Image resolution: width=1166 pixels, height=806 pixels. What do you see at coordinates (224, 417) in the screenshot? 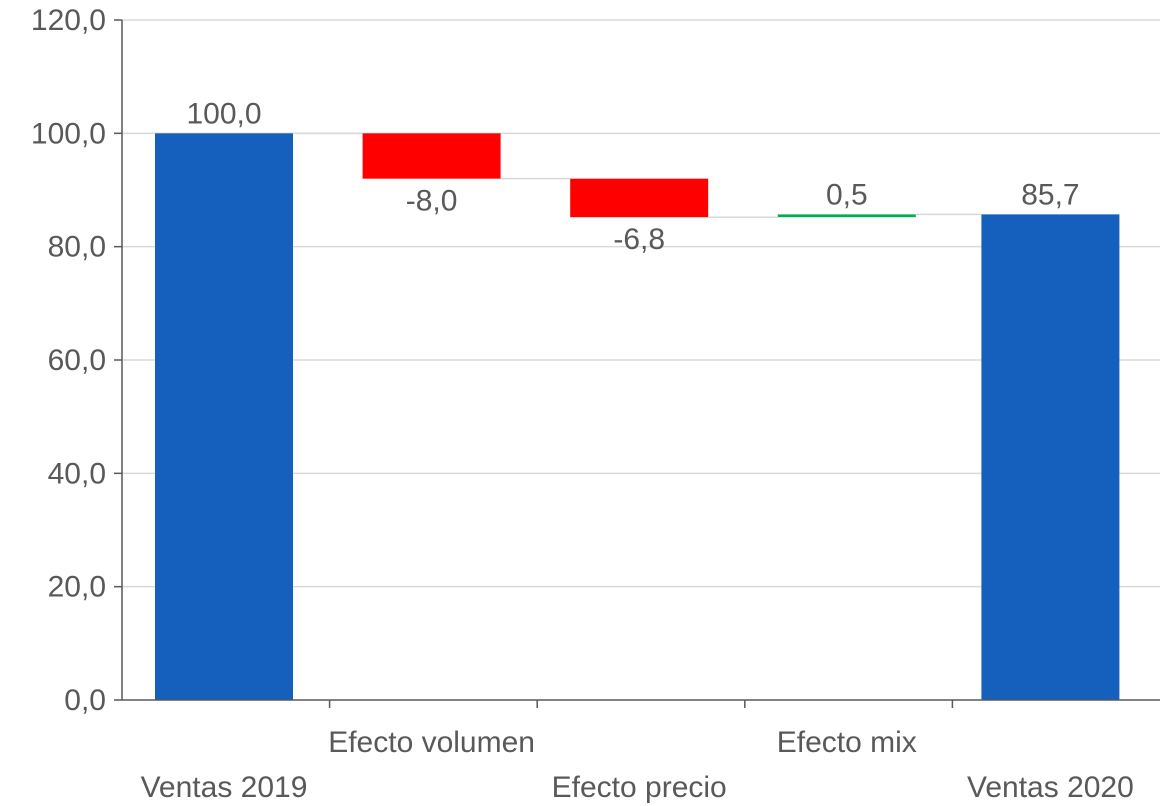
I see `bar-ventas-2019` at bounding box center [224, 417].